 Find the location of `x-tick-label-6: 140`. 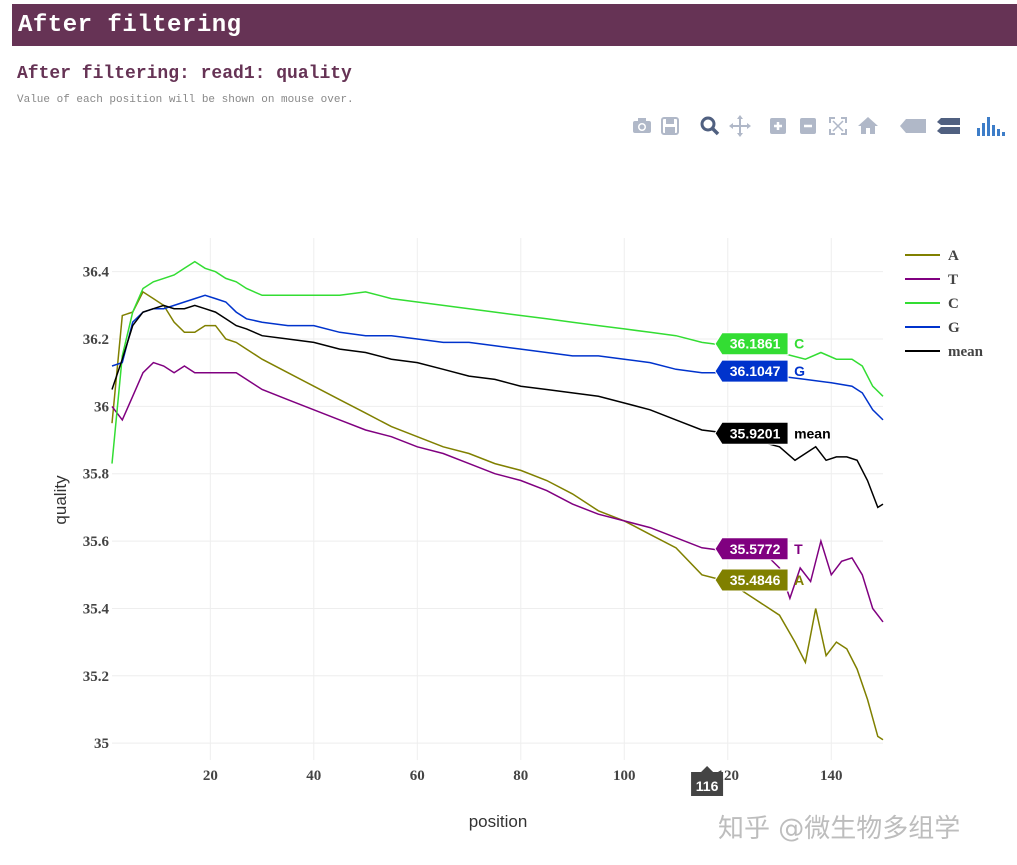

x-tick-label-6: 140 is located at coordinates (831, 776).